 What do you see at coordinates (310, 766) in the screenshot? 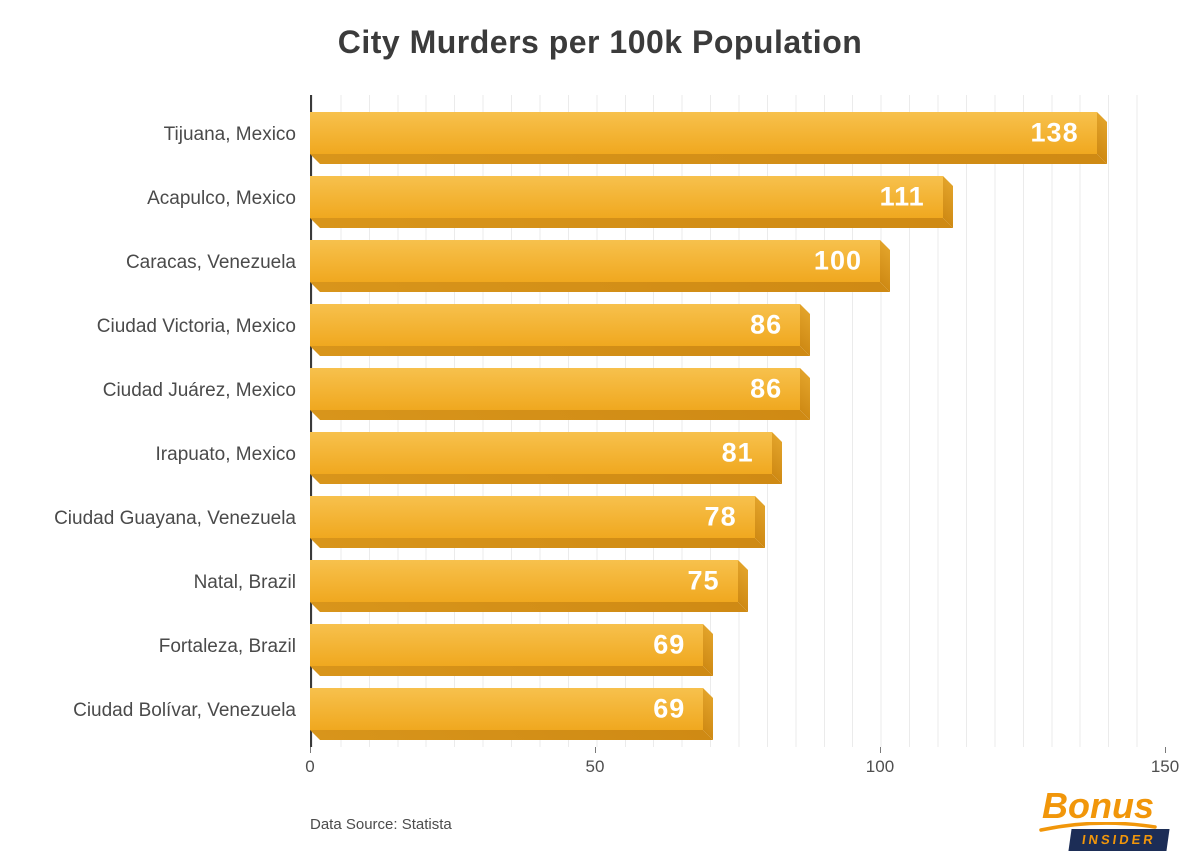
I see `x-tick-label: 0` at bounding box center [310, 766].